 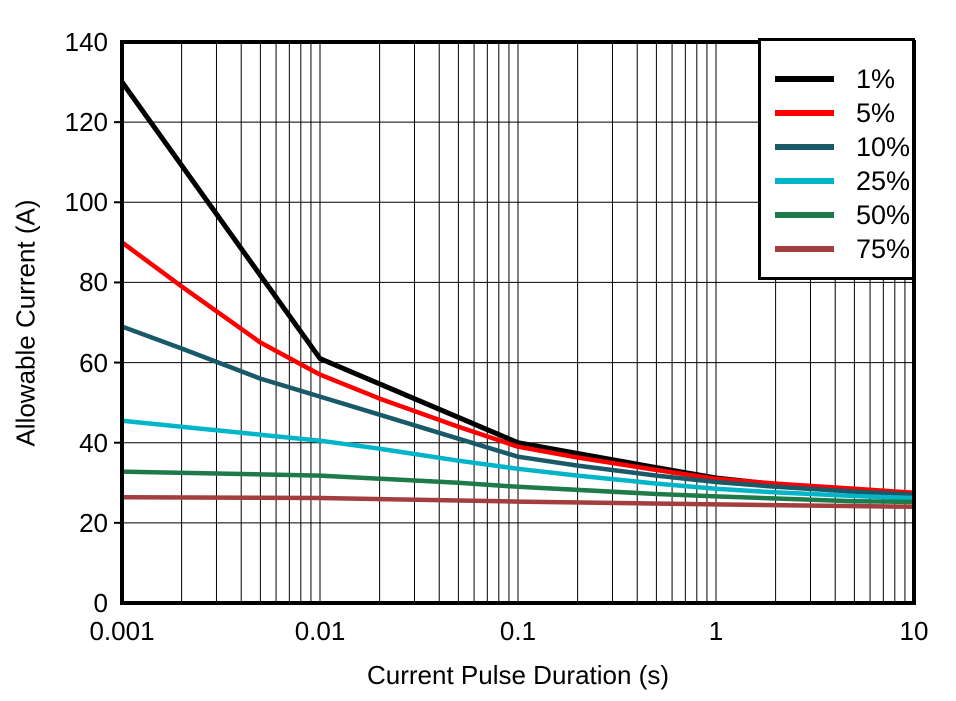 What do you see at coordinates (836, 181) in the screenshot?
I see `legend-entry-25pct: 25%` at bounding box center [836, 181].